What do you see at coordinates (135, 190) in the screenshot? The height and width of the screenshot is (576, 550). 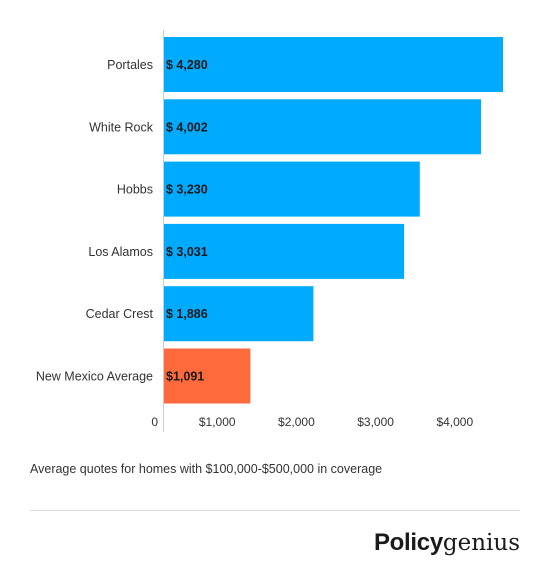 I see `category-label-2: Hobbs` at bounding box center [135, 190].